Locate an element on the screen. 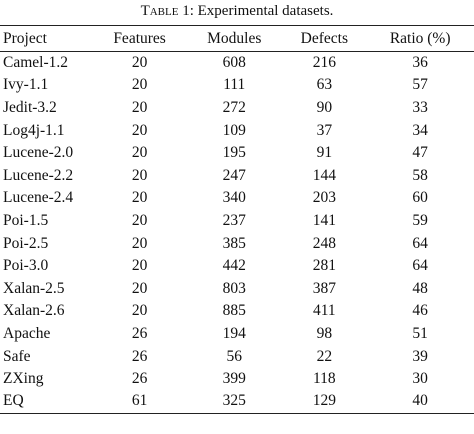 The height and width of the screenshot is (434, 474). table-row: Xalan-2.6 20 885 411 46 is located at coordinates (237, 311).